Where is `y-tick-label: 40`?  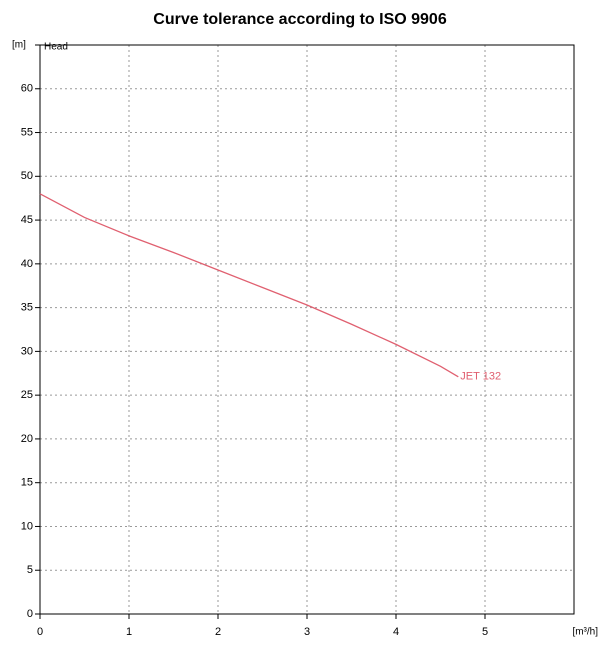
y-tick-label: 40 is located at coordinates (27, 264).